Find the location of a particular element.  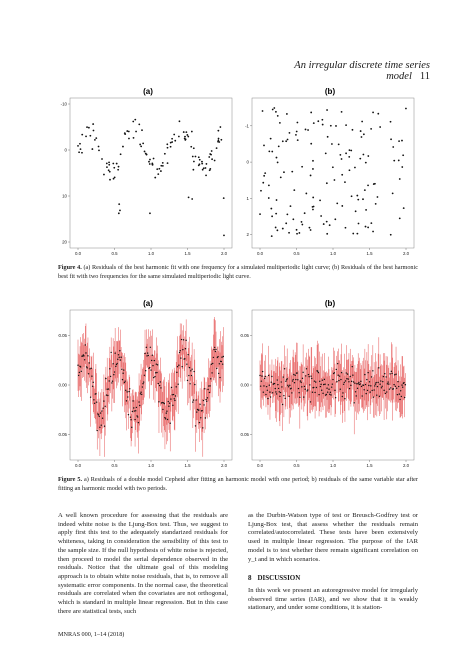

figure5-panel-a: (a) 0.0 0.5 1.0 1.5 2.0 -0.05 0.00 0.05 is located at coordinates (148, 382).